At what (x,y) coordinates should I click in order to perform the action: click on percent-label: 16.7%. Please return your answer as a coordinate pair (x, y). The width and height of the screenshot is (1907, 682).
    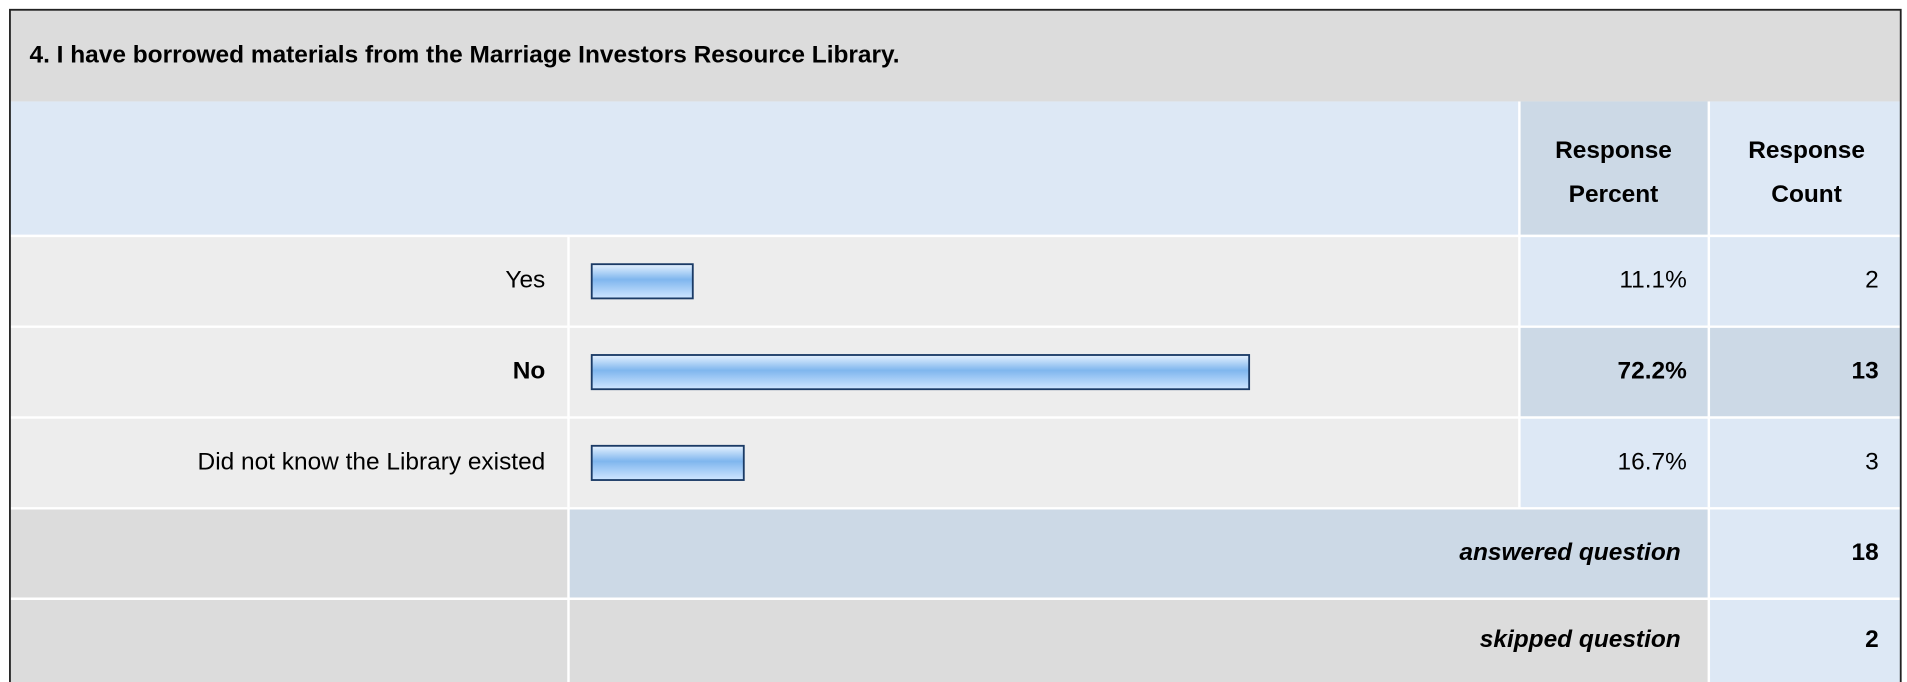
    Looking at the image, I should click on (1652, 461).